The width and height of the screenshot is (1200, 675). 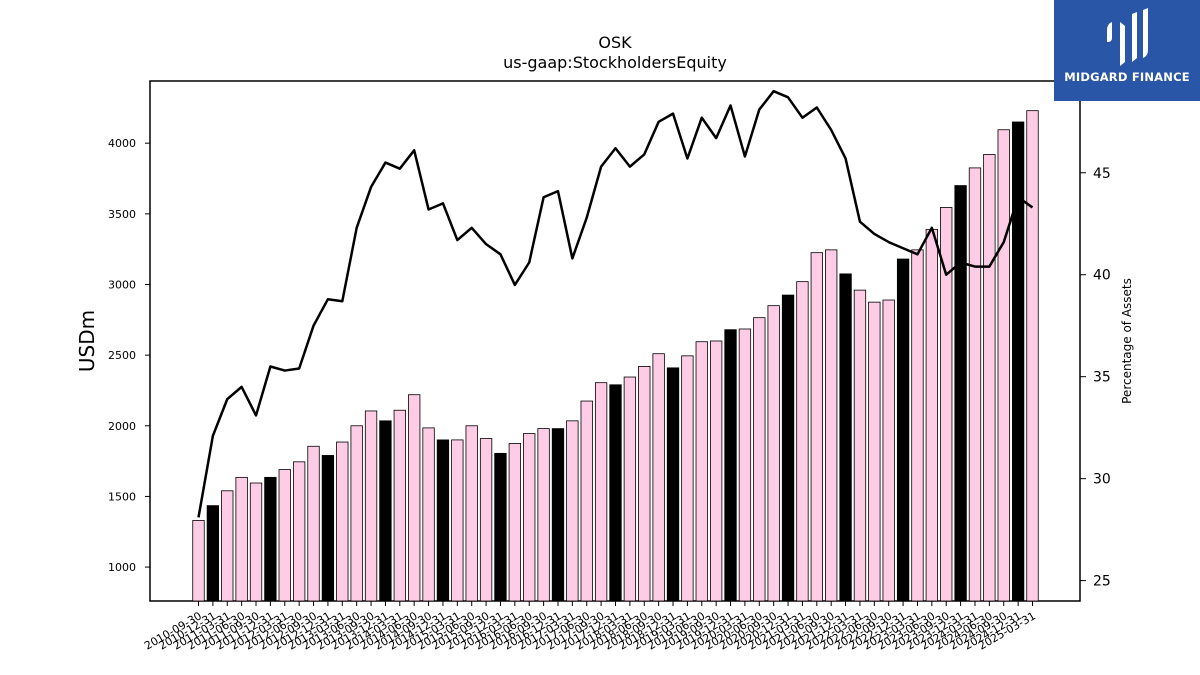 I want to click on y-tick-label-4000: 4000, so click(x=122, y=143).